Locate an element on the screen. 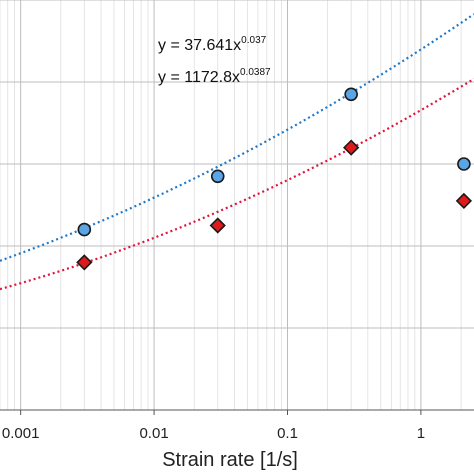 This screenshot has height=474, width=474. x-tick-label: 1 is located at coordinates (421, 433).